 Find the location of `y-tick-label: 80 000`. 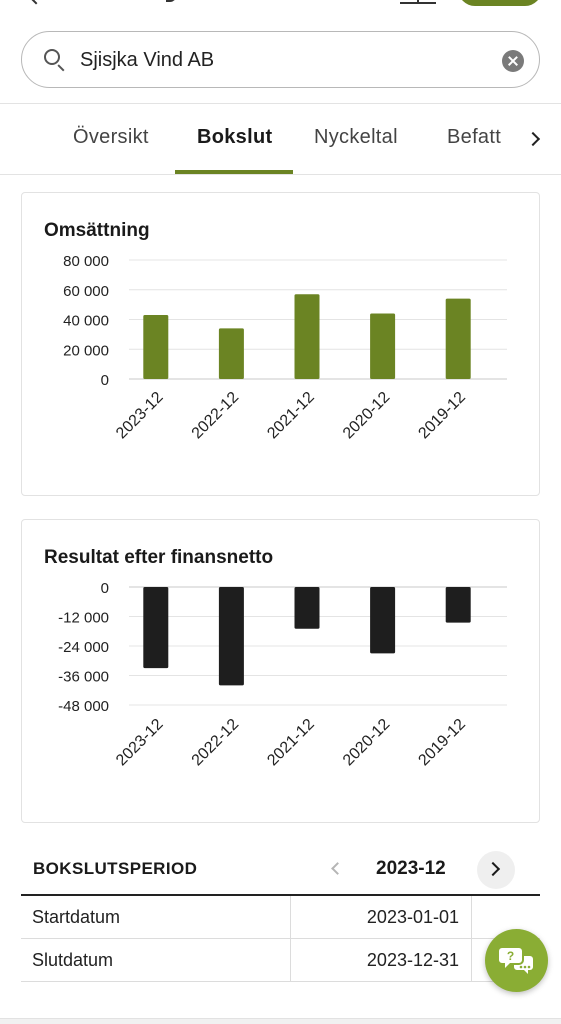

y-tick-label: 80 000 is located at coordinates (86, 261).